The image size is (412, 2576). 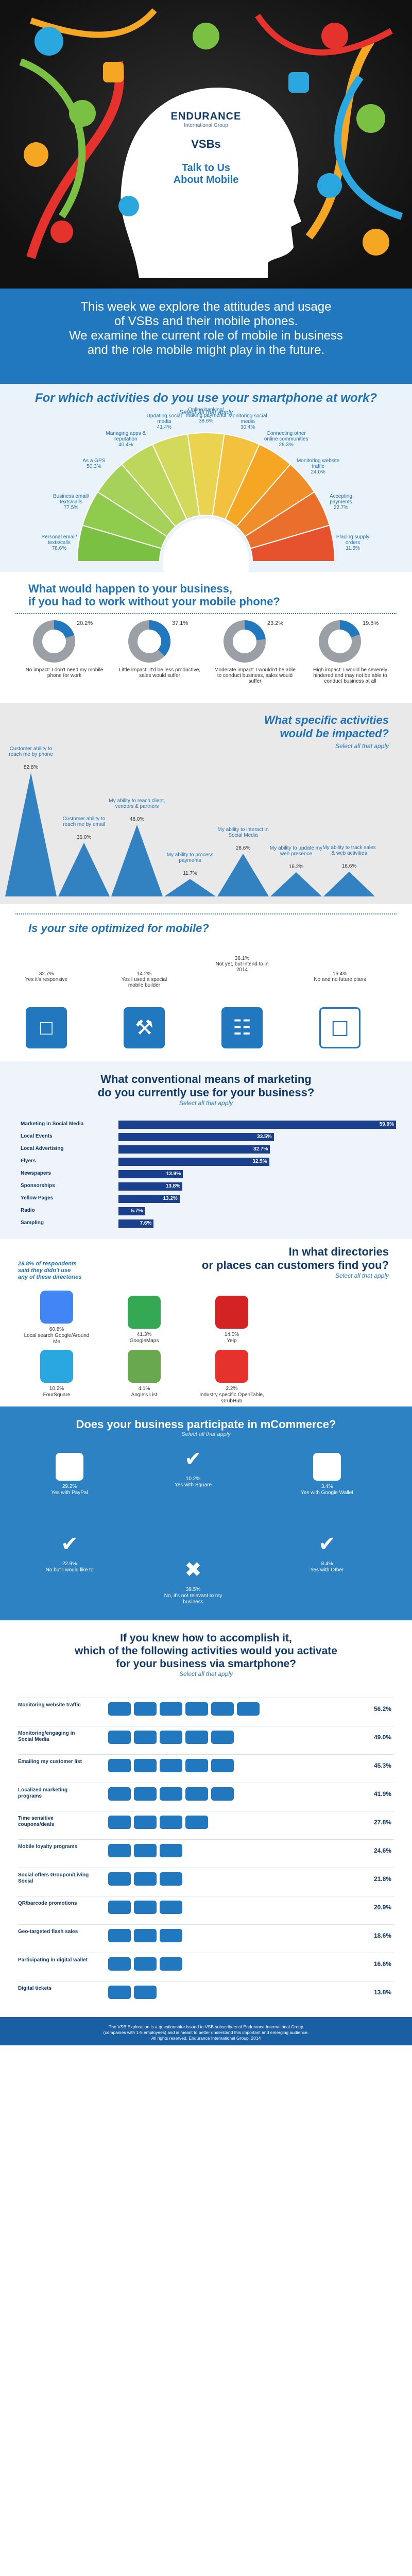 I want to click on fan-label: Online banking/ making payments 38.6%, so click(x=206, y=415).